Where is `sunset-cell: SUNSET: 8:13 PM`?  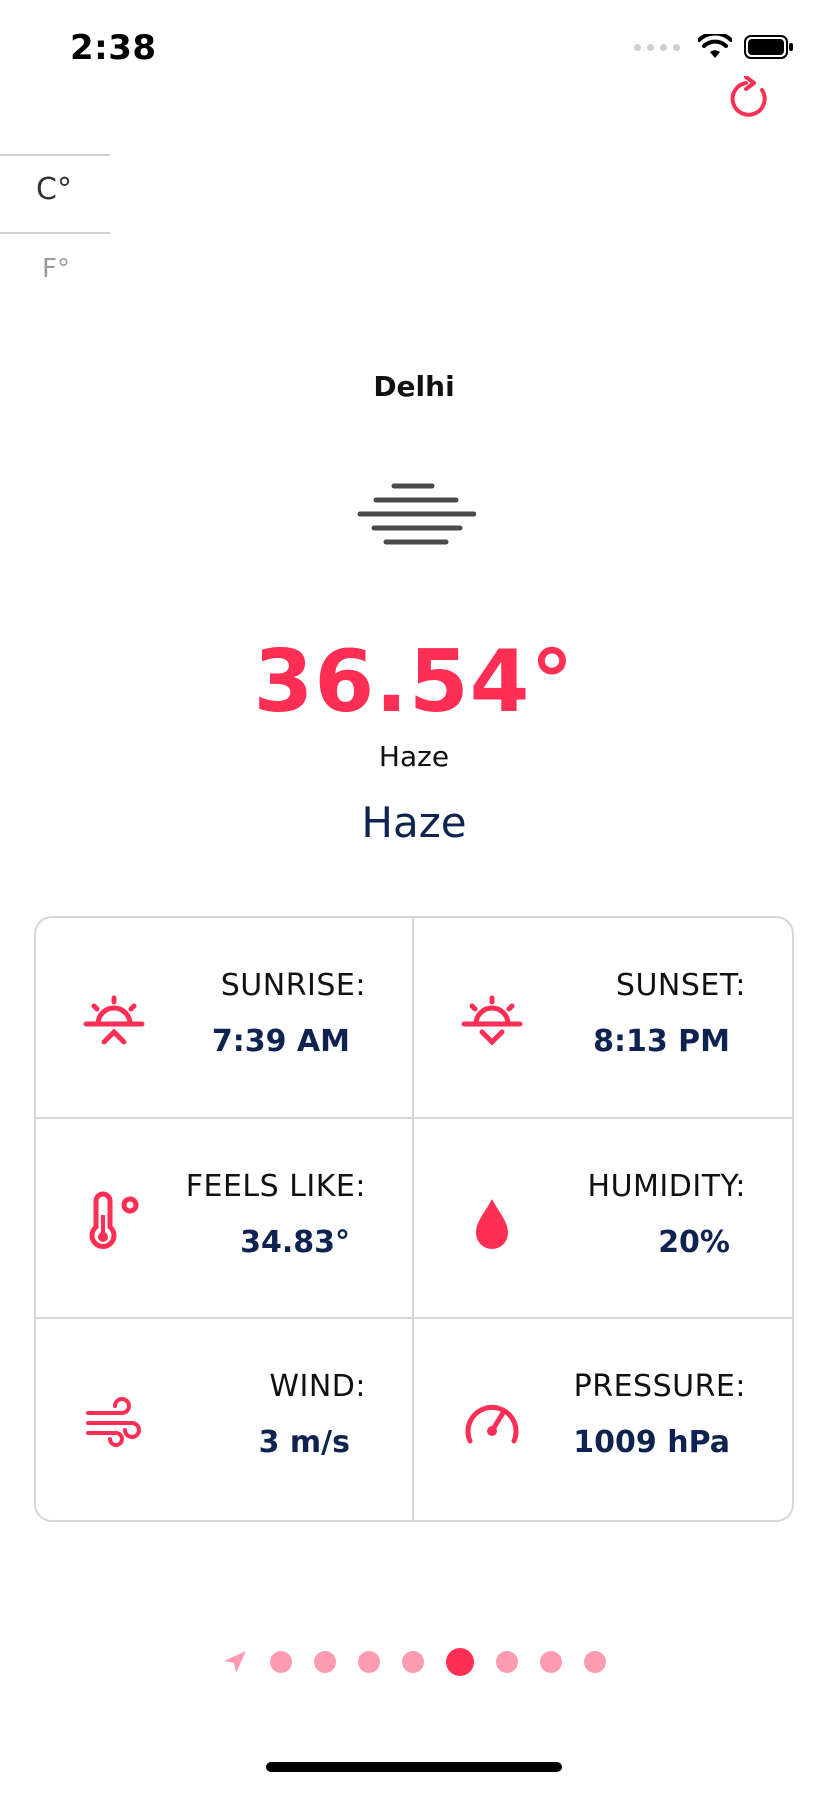
sunset-cell: SUNSET: 8:13 PM is located at coordinates (603, 1018).